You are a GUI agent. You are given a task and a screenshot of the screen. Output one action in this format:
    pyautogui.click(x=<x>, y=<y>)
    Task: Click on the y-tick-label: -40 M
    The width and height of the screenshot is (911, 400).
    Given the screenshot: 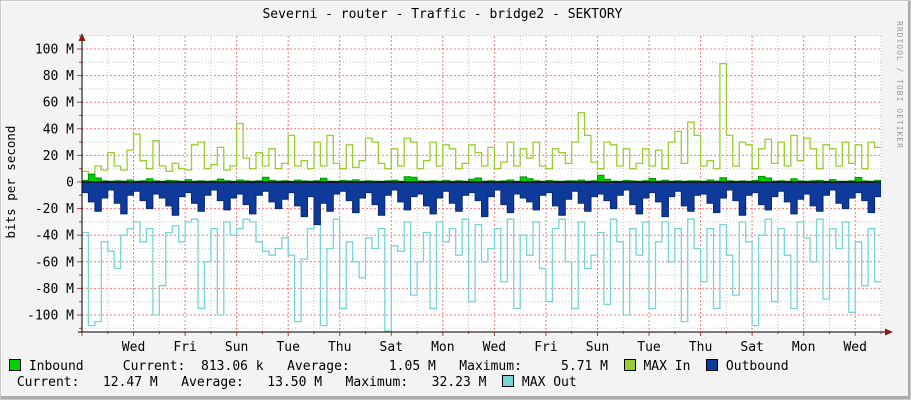 What is the action you would take?
    pyautogui.click(x=54, y=236)
    